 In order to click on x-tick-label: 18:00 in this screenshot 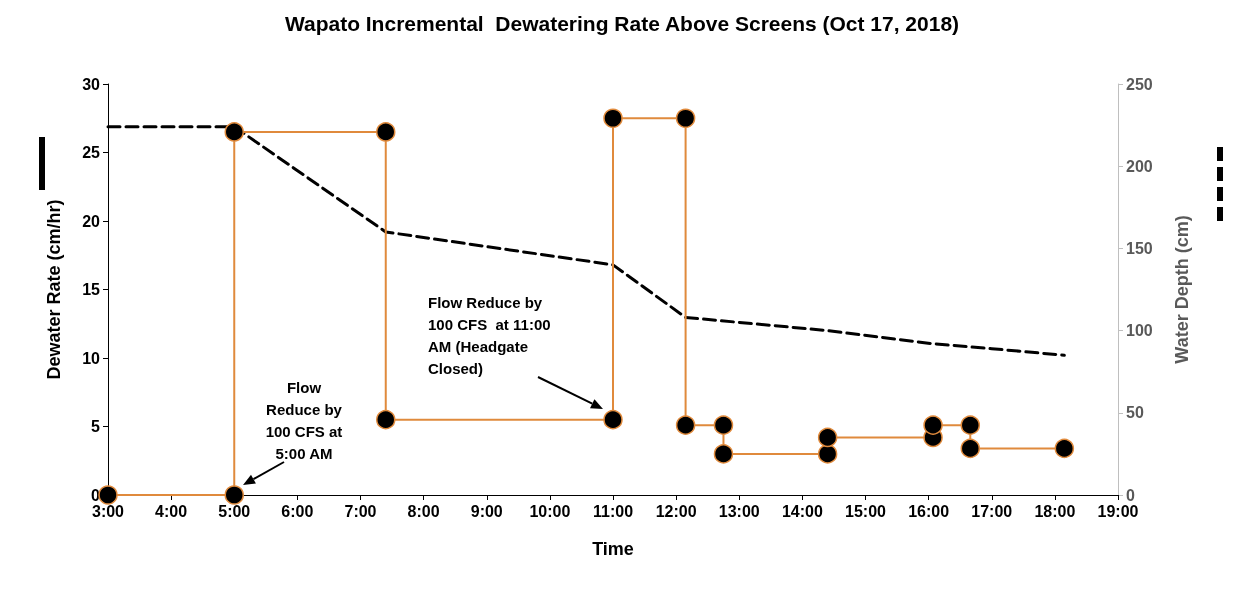, I will do `click(1055, 511)`.